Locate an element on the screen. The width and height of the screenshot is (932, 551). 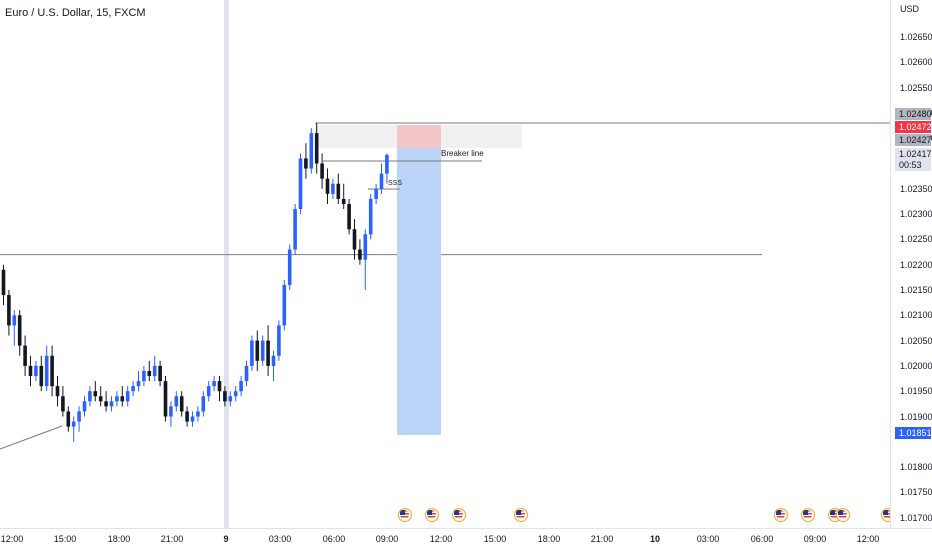
time-tick: 03:00 is located at coordinates (708, 539).